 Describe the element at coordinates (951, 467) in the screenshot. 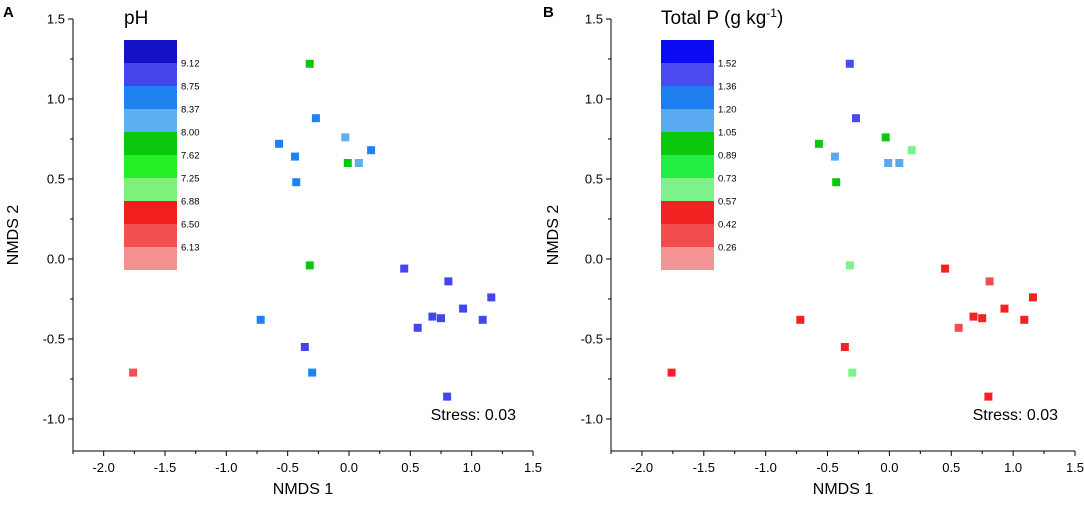

I see `x-tick-label: 0.5` at that location.